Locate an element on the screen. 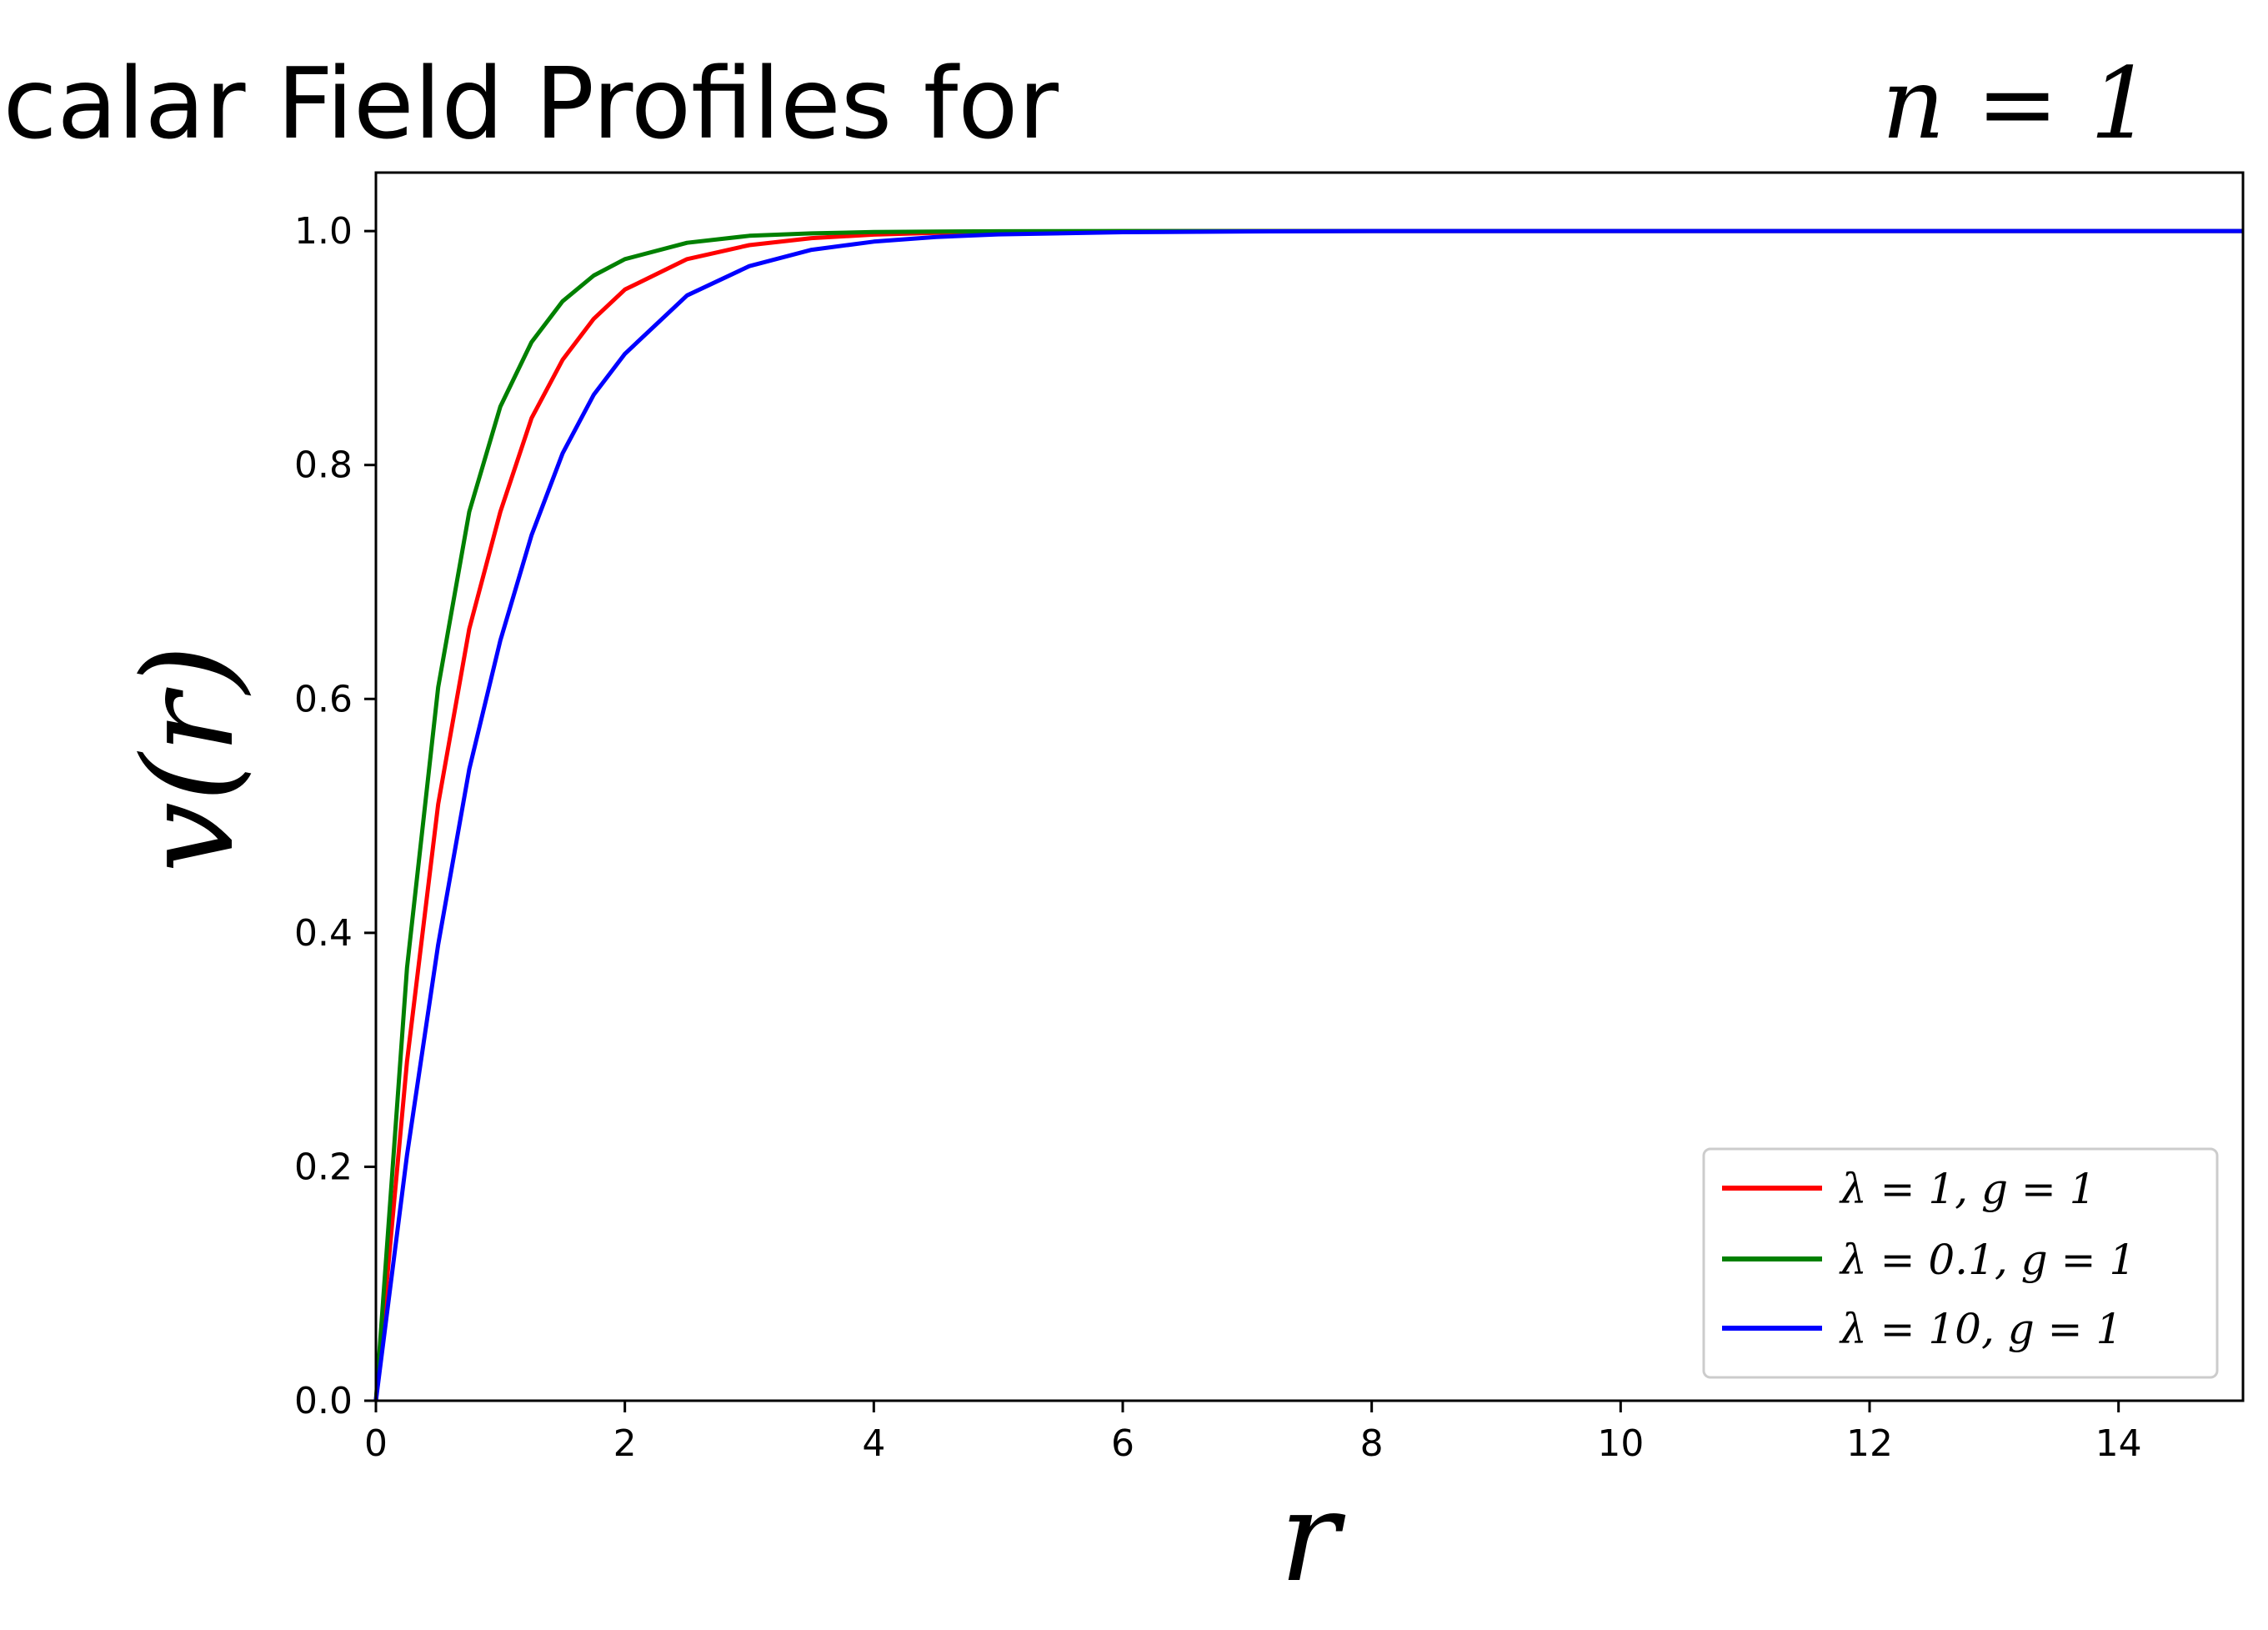  chart-title-math: n = 1 is located at coordinates (2018, 103).